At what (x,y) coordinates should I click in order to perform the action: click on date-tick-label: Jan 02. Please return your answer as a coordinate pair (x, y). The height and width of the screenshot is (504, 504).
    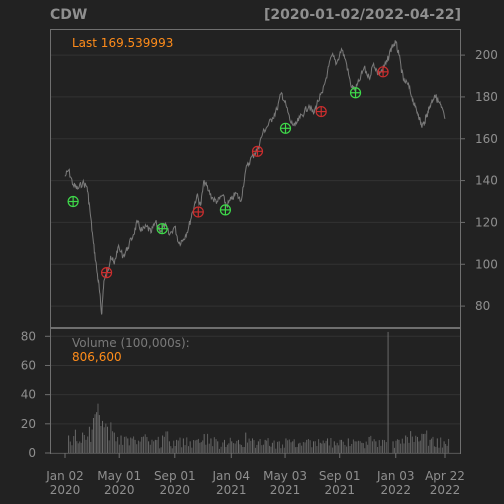
    Looking at the image, I should click on (64, 476).